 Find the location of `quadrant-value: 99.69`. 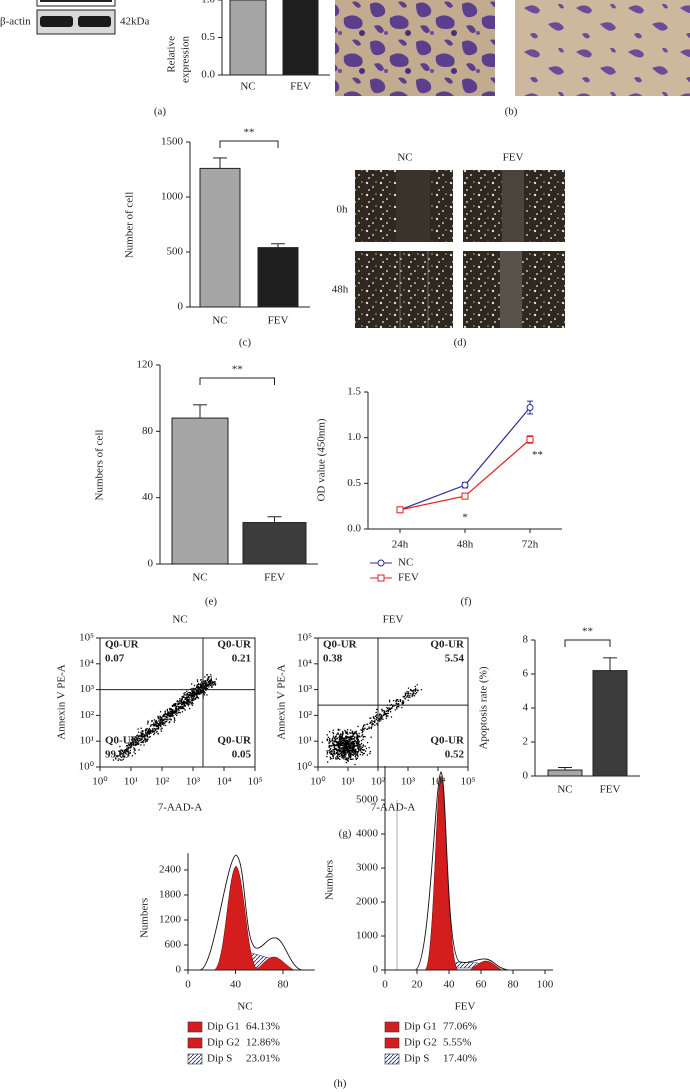

quadrant-value: 99.69 is located at coordinates (117, 755).